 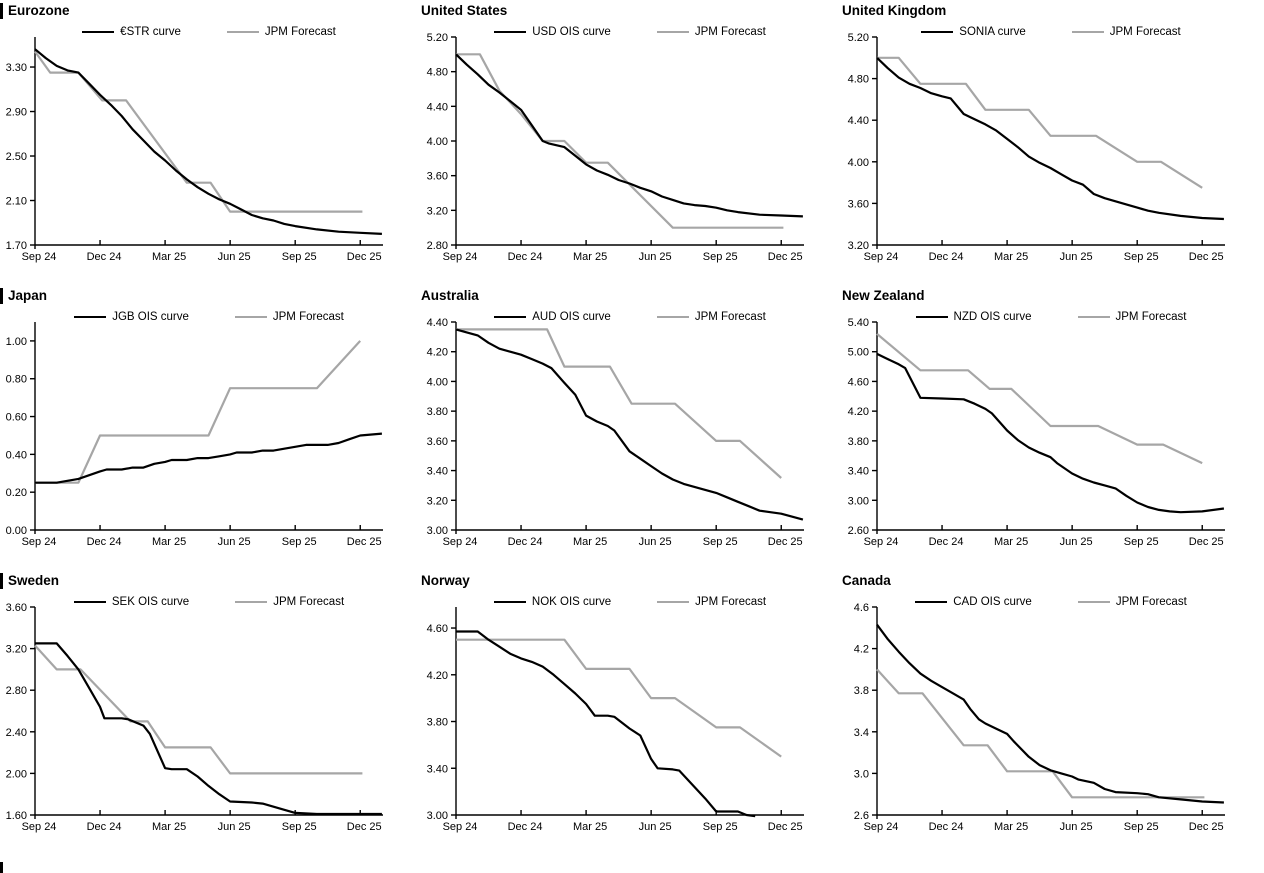 What do you see at coordinates (16, 157) in the screenshot?
I see `y-tick-label: 2.50` at bounding box center [16, 157].